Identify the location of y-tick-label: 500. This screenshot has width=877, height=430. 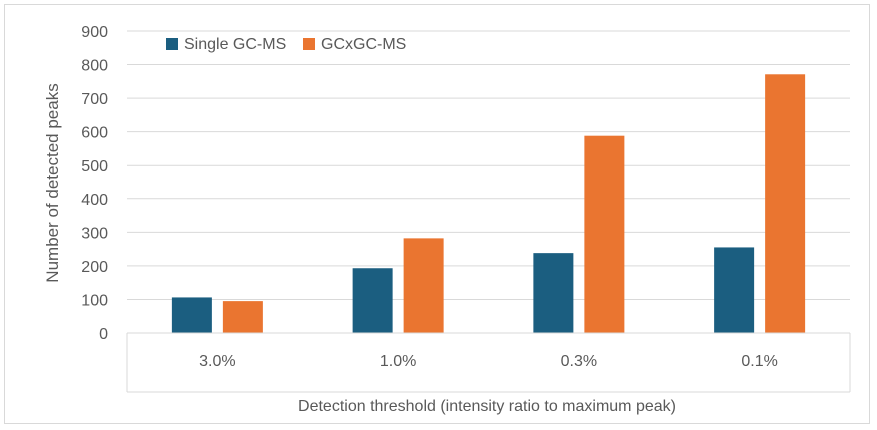
(94, 166).